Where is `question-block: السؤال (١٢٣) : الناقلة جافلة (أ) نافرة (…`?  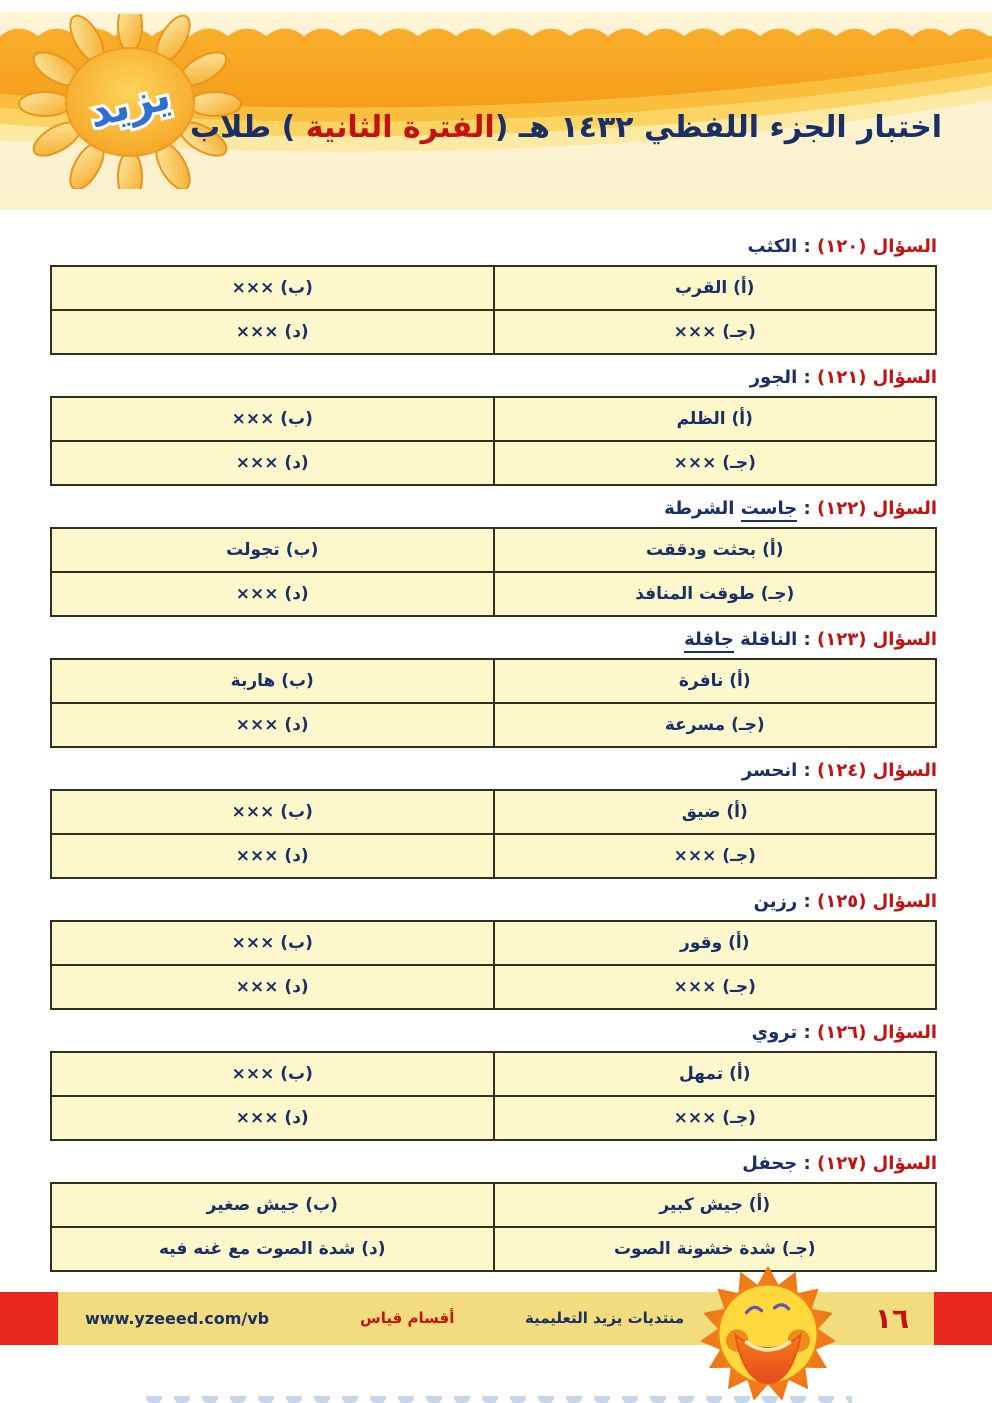
question-block: السؤال (١٢٣) : الناقلة جافلة (أ) نافرة (… is located at coordinates (493, 688).